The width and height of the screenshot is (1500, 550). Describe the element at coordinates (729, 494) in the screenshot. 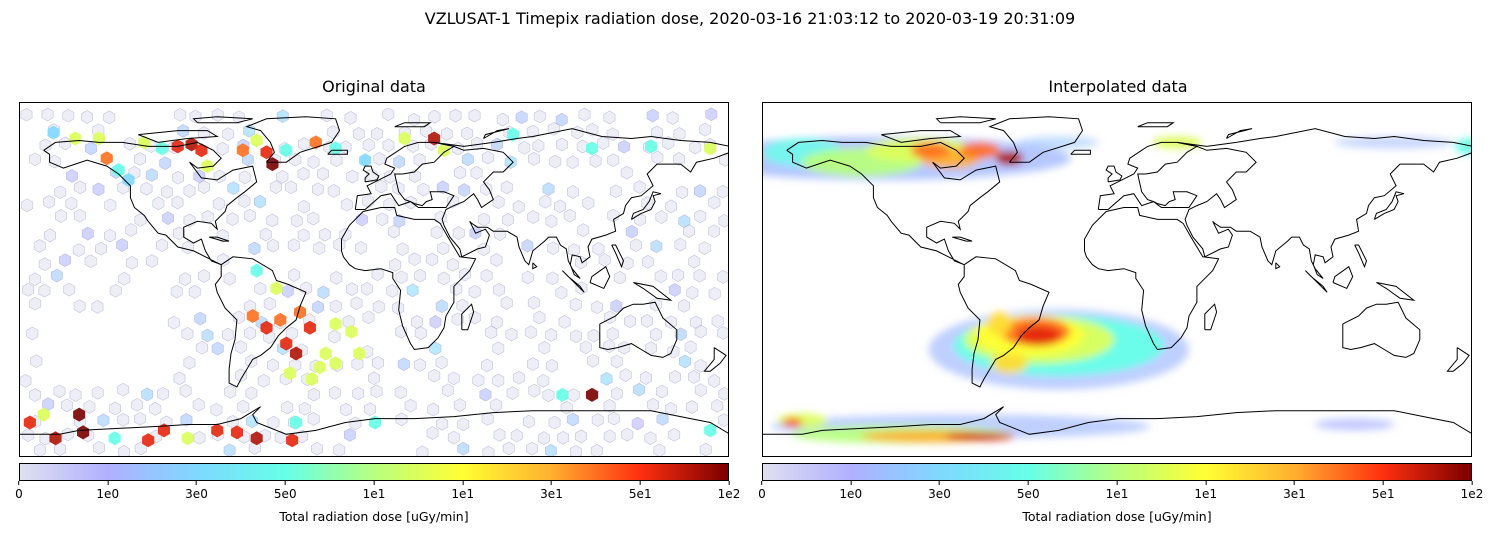

I see `colorbar-tick-label: 1e2` at that location.